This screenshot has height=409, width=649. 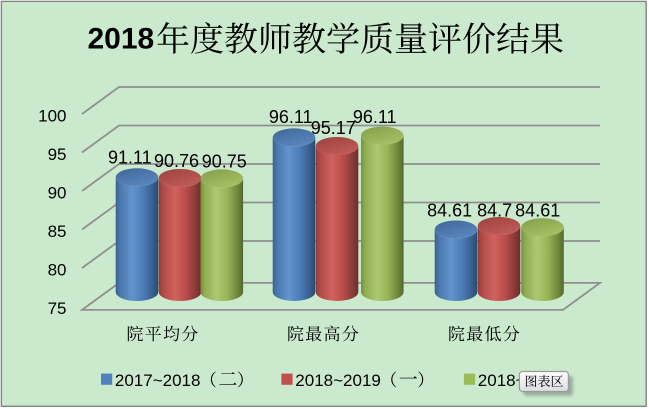 I want to click on svg-text: 95, so click(x=57, y=154).